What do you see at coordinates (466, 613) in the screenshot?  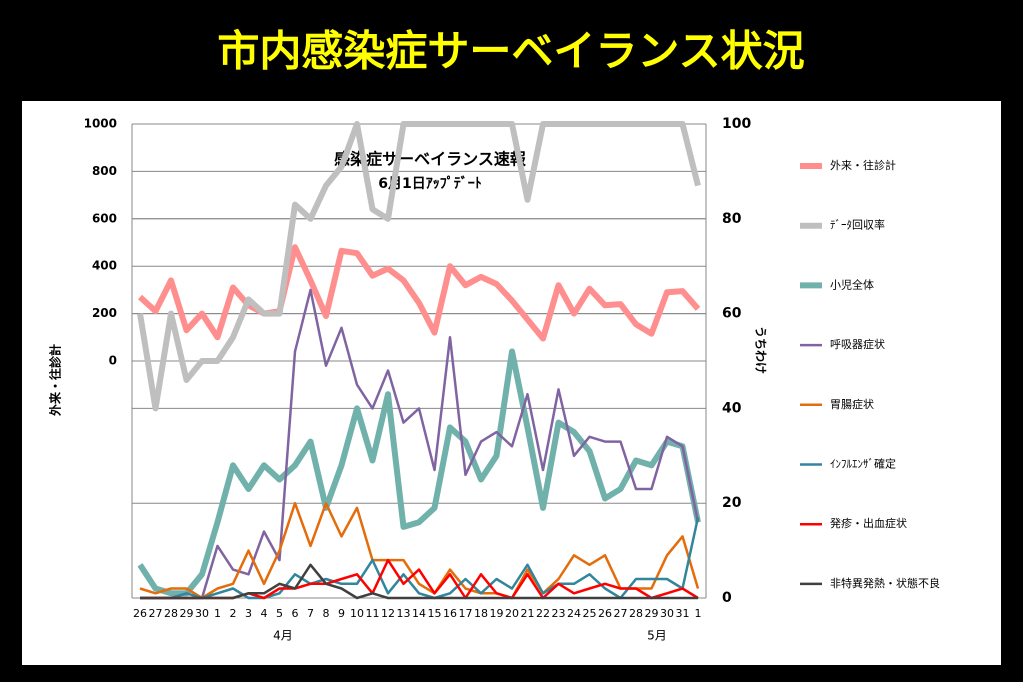 I see `x-tick-label: 17` at bounding box center [466, 613].